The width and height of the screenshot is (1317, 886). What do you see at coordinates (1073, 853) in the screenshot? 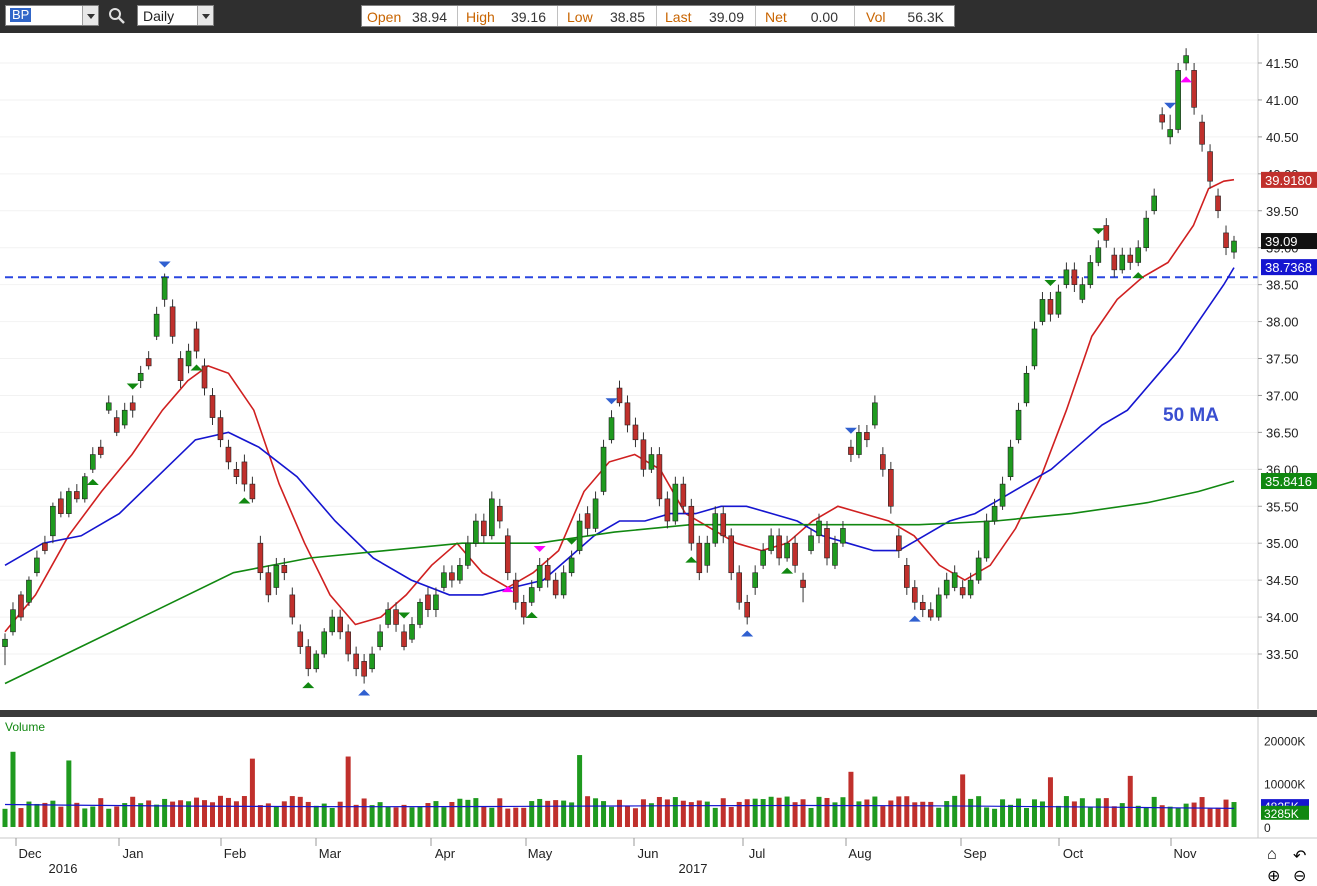
I see `month-label: Oct` at bounding box center [1073, 853].